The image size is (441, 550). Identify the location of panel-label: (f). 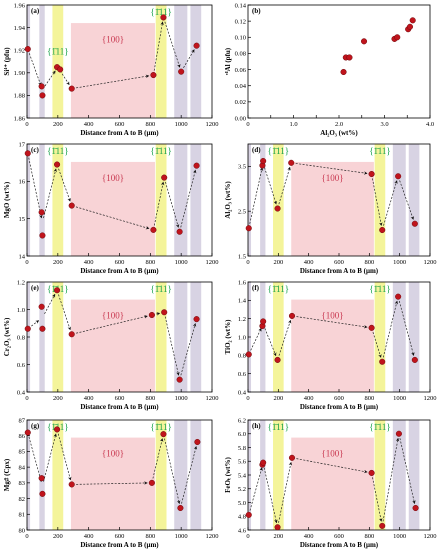
(256, 288).